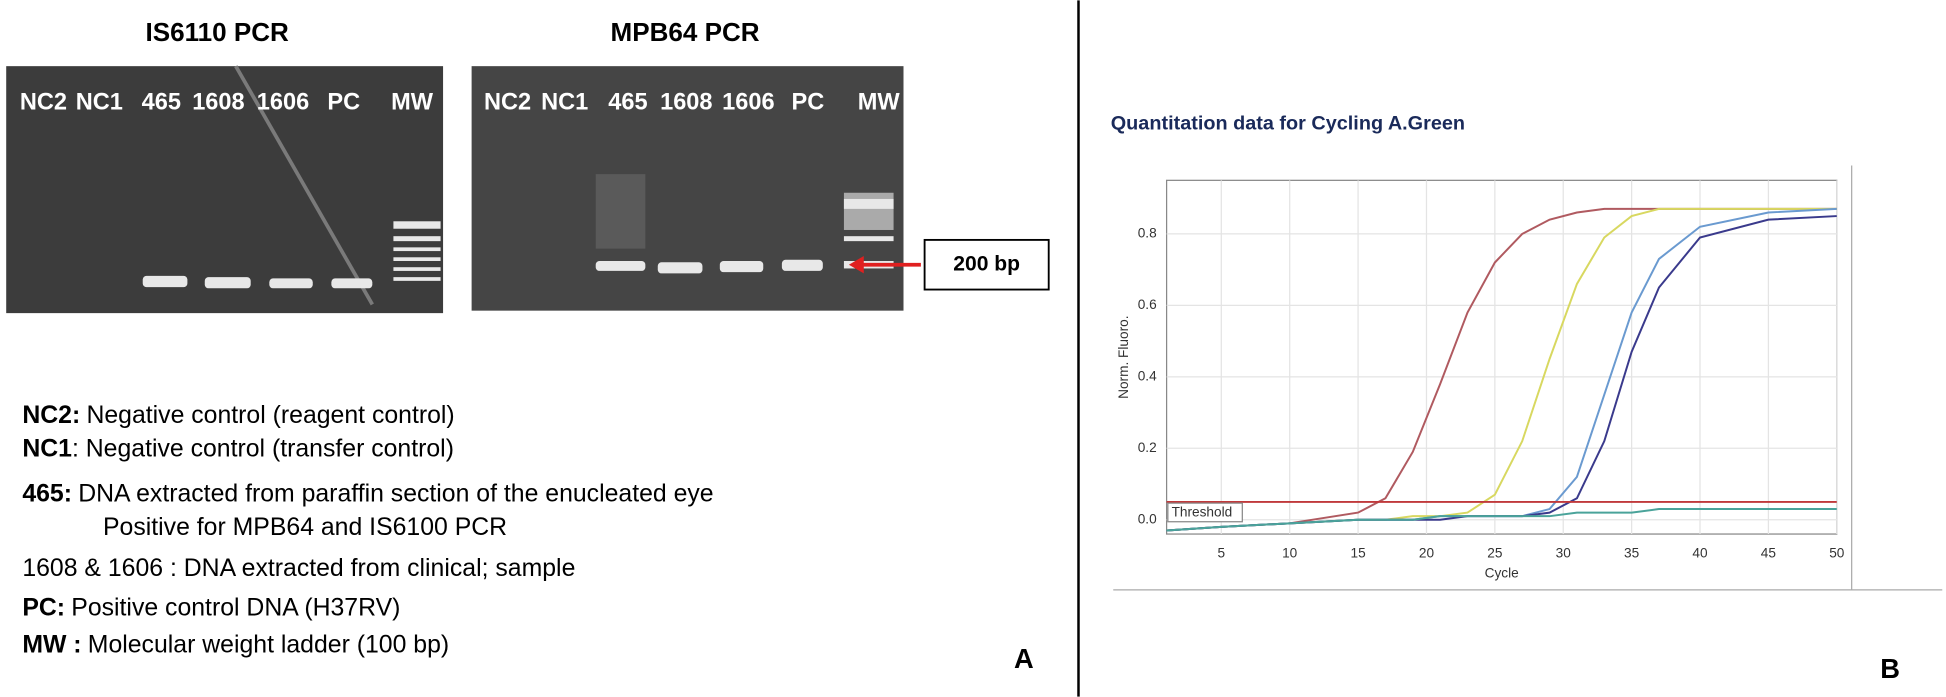 Image resolution: width=1946 pixels, height=697 pixels. I want to click on marker-box, so click(986, 264).